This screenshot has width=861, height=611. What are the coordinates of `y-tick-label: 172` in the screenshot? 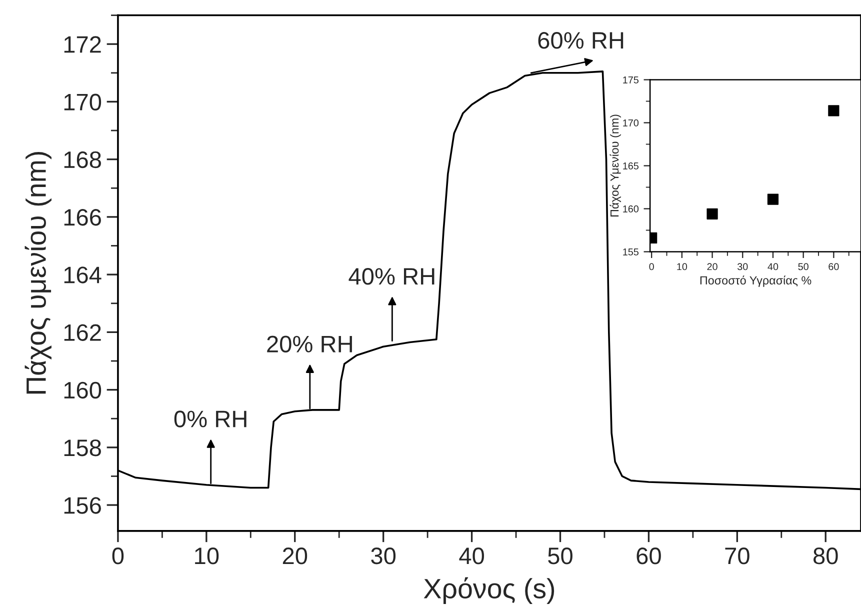 It's located at (82, 44).